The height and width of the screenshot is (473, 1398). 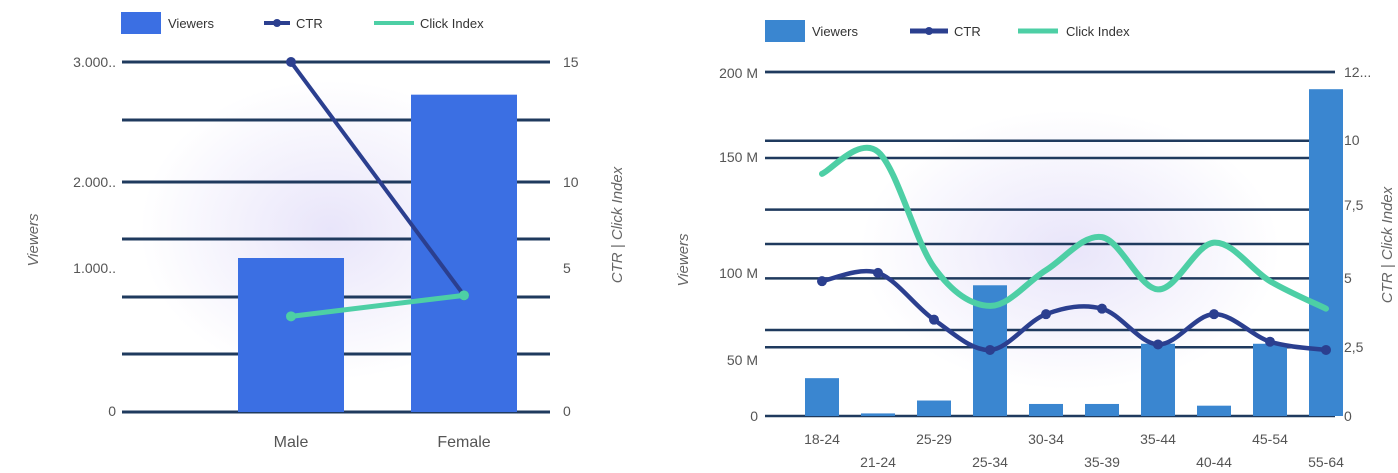 What do you see at coordinates (94, 62) in the screenshot?
I see `y-tick-label: 3.000..` at bounding box center [94, 62].